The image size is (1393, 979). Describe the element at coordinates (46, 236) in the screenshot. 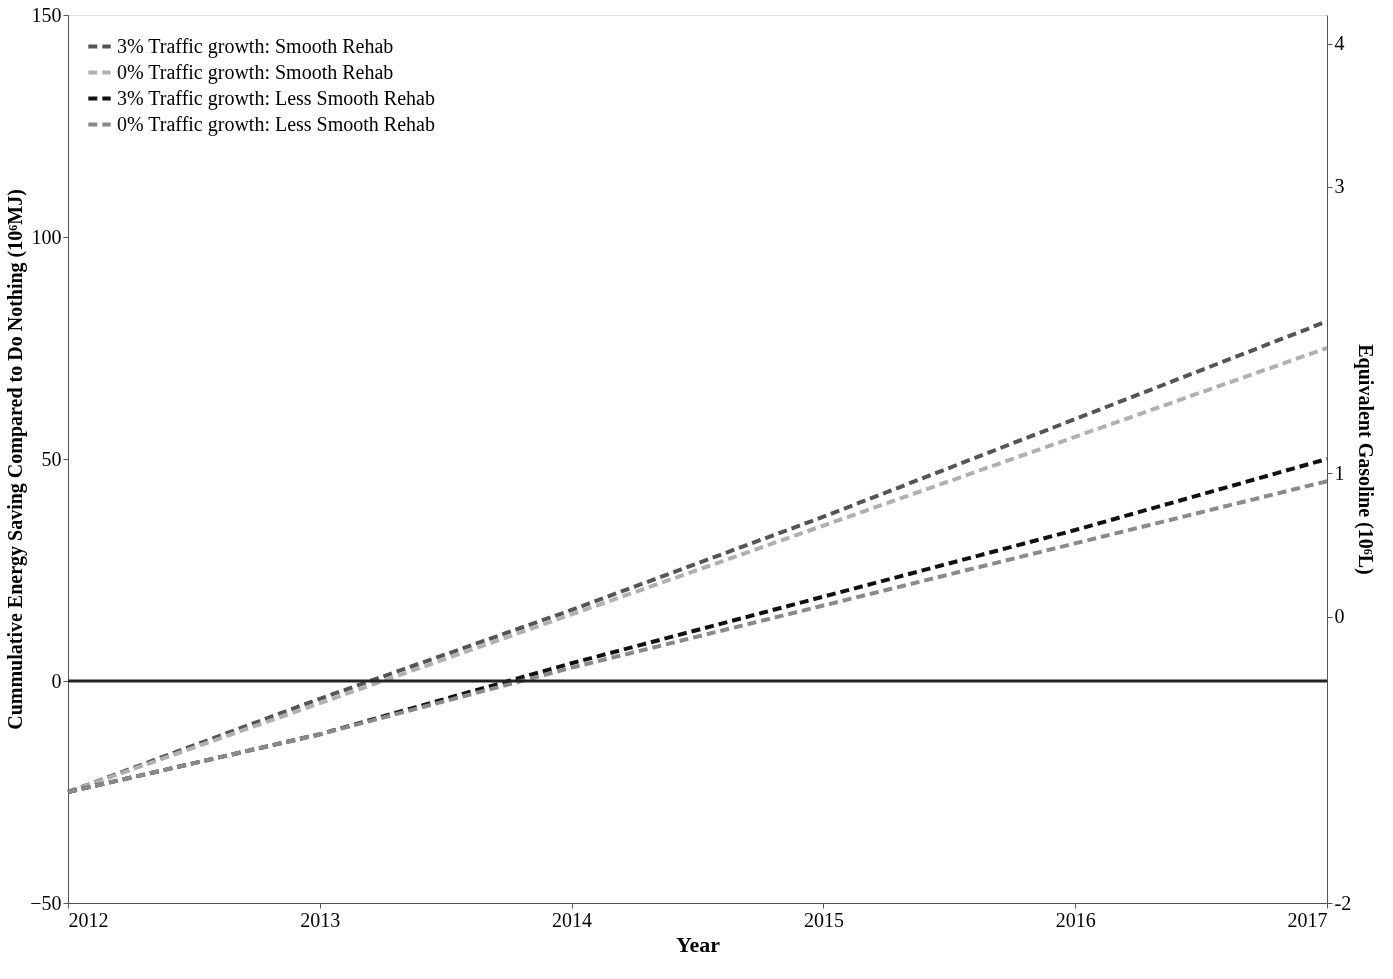

I see `y-tick-label: 100` at that location.